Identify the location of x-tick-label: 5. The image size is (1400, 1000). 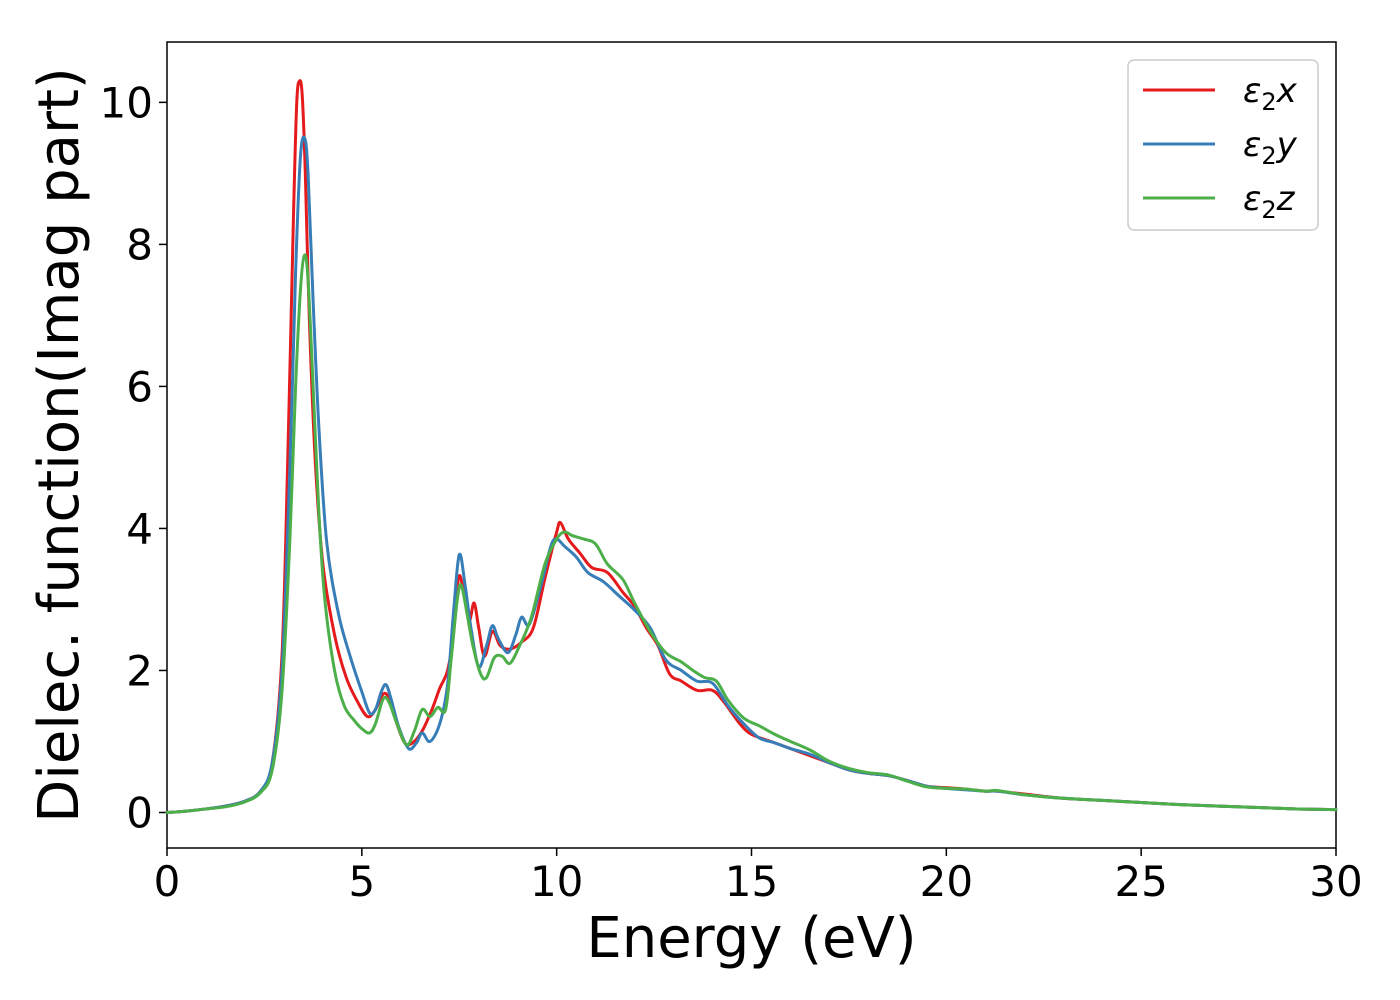
(361, 881).